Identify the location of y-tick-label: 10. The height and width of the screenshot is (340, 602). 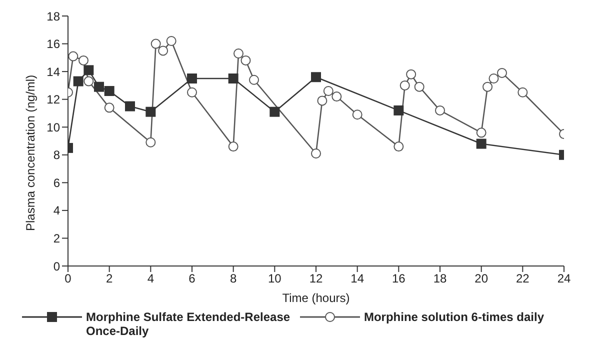
(53, 127).